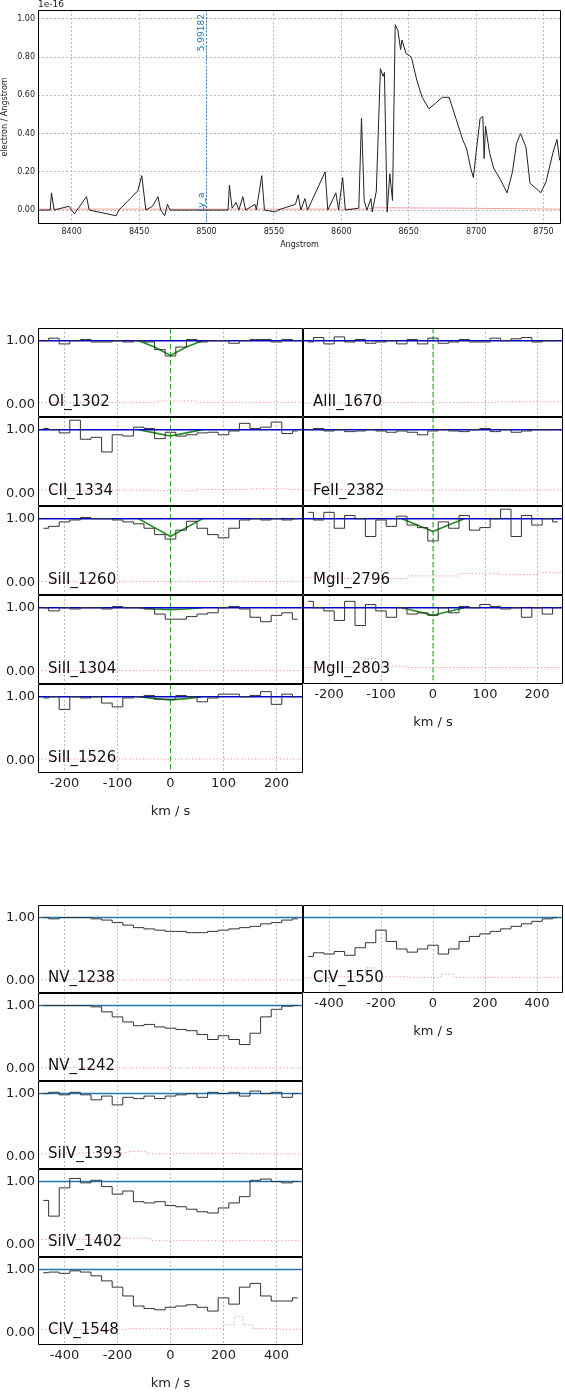 The height and width of the screenshot is (1396, 565). Describe the element at coordinates (300, 245) in the screenshot. I see `x-axis-title: Angstrom` at that location.